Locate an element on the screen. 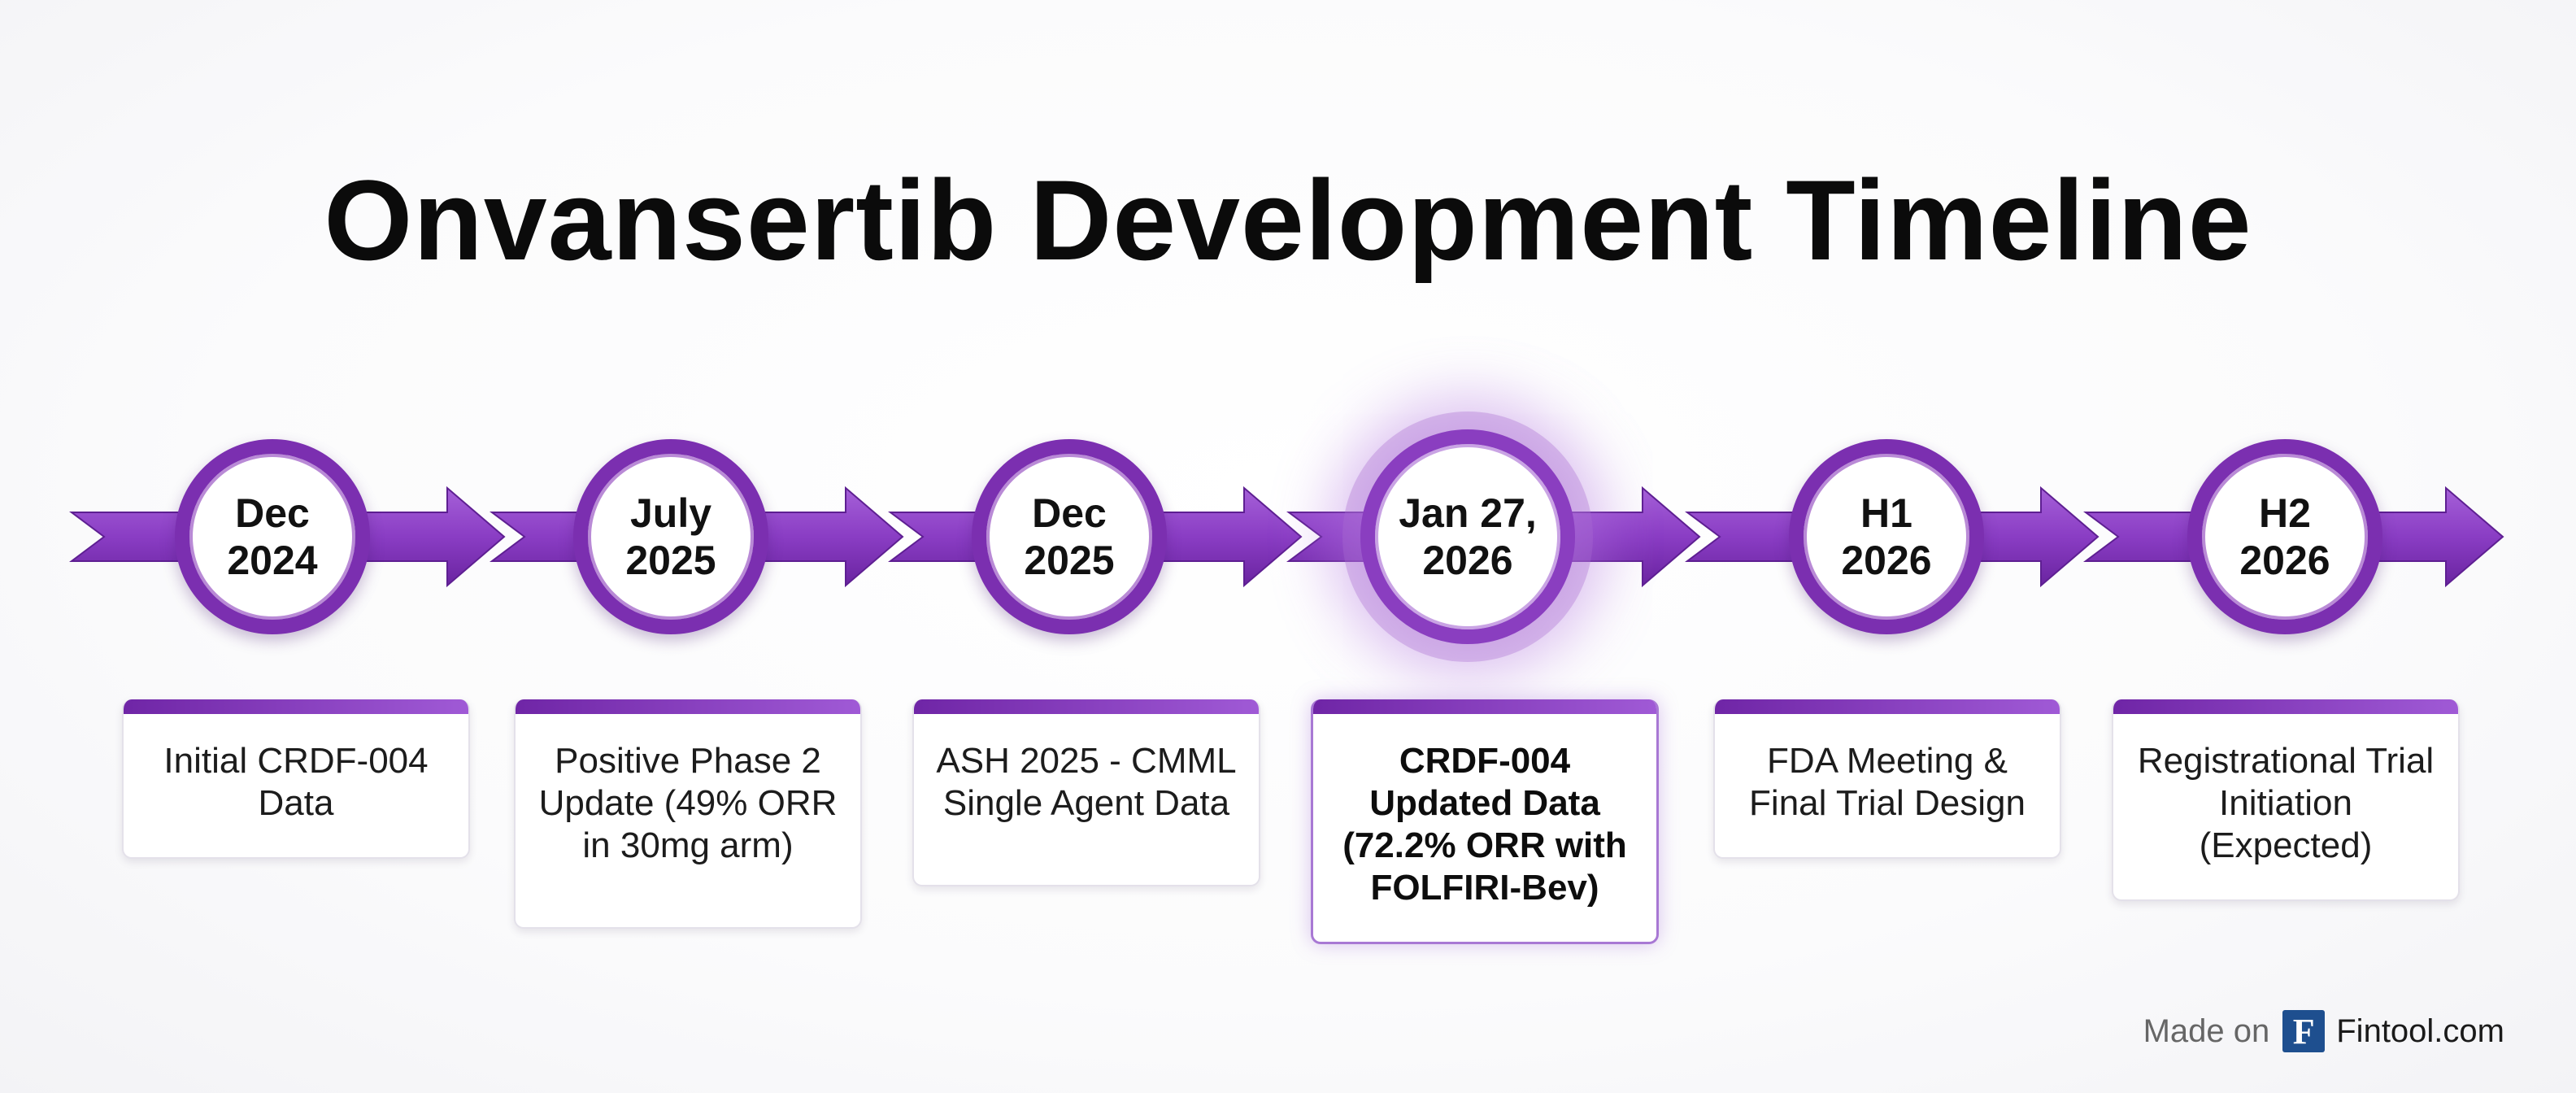 The height and width of the screenshot is (1093, 2576). milestone-card: ASH 2025 - CMML Single Agent Data is located at coordinates (1086, 792).